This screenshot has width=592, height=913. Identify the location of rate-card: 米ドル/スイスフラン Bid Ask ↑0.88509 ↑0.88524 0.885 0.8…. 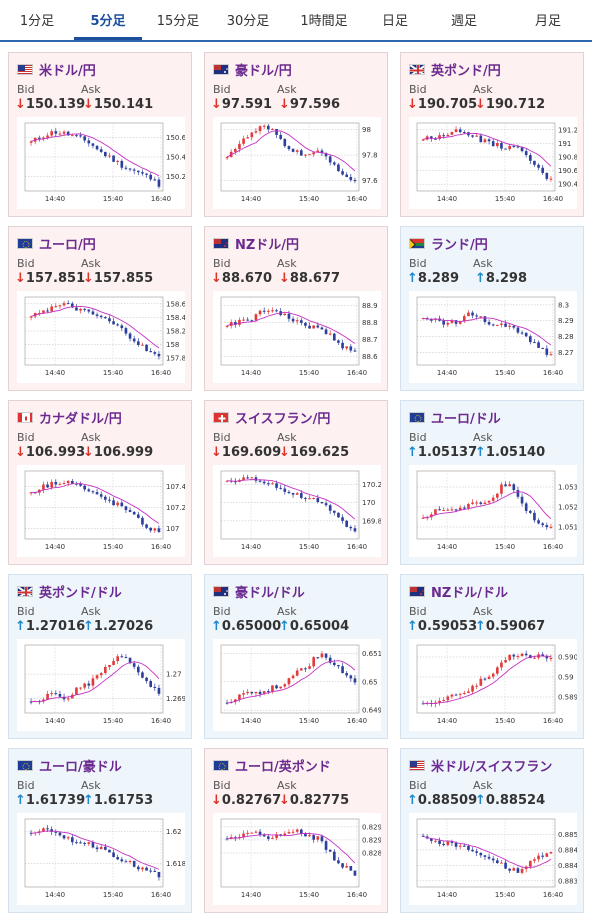
(492, 830).